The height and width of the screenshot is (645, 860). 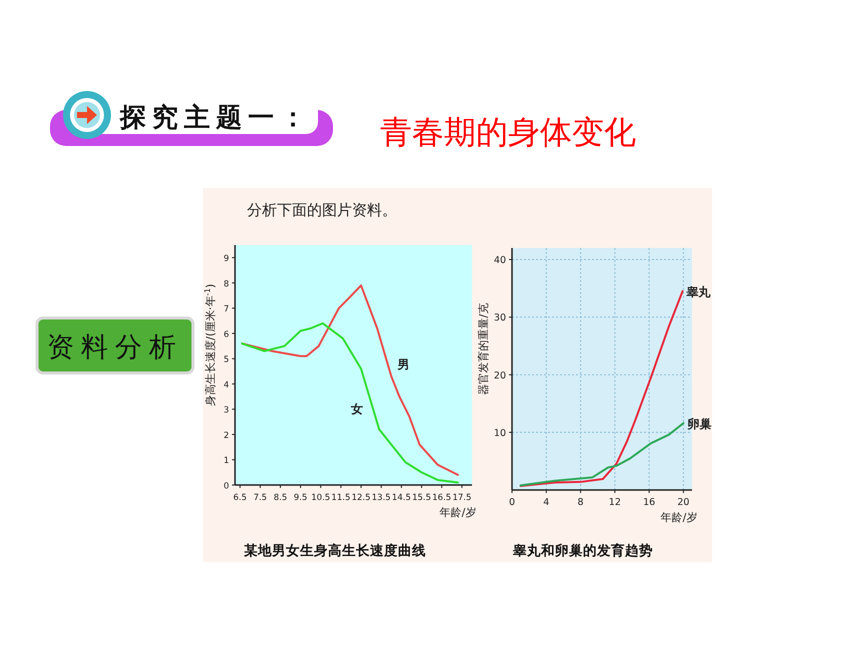 What do you see at coordinates (357, 409) in the screenshot?
I see `series-label: 女` at bounding box center [357, 409].